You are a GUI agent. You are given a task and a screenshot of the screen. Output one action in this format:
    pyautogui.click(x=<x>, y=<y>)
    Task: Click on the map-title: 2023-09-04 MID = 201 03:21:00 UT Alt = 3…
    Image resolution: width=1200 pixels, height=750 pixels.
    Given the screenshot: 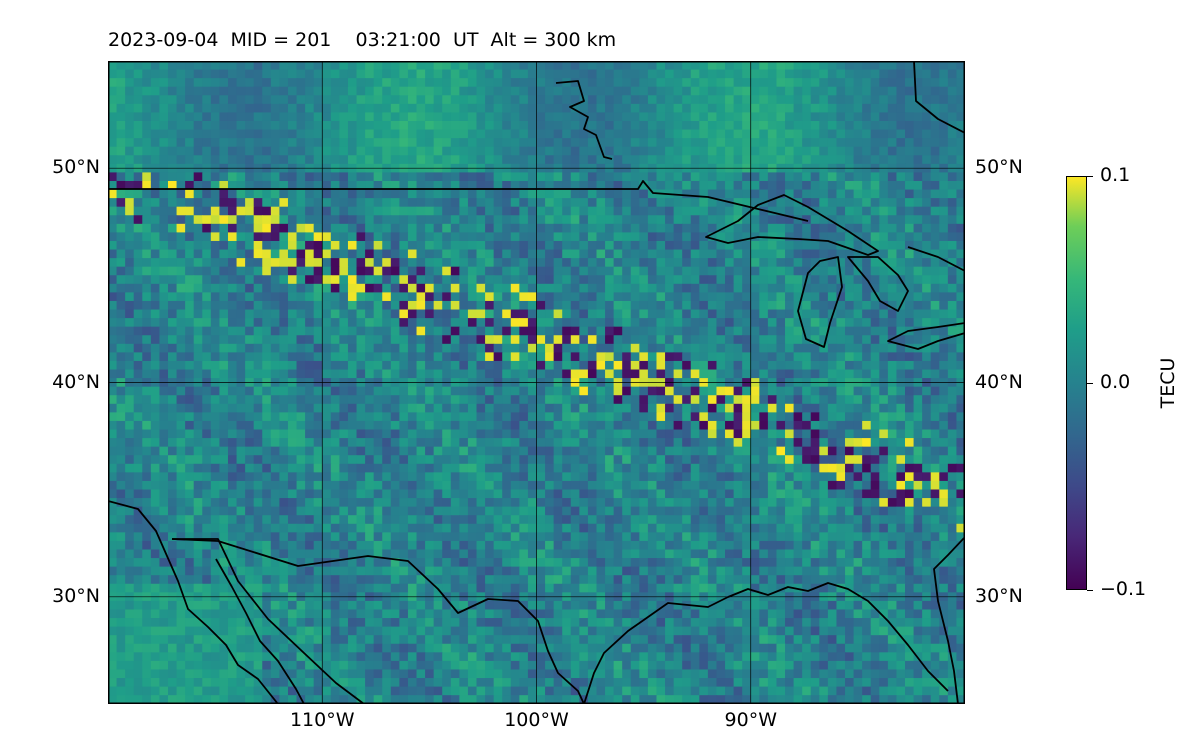 What is the action you would take?
    pyautogui.click(x=362, y=40)
    